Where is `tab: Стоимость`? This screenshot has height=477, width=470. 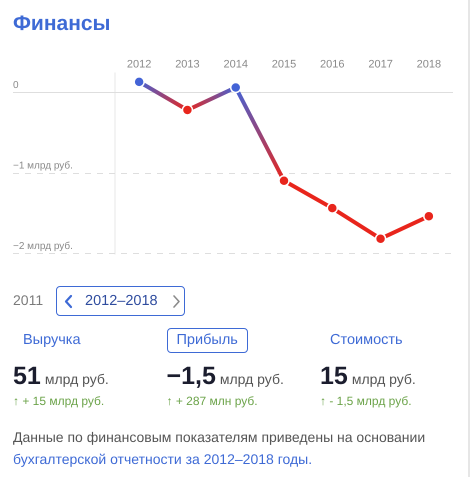
tab: Стоимость is located at coordinates (366, 340).